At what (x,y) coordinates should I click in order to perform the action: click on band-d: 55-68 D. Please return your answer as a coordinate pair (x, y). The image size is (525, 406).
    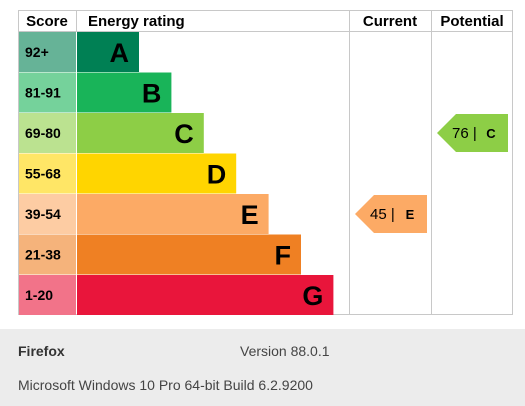
    Looking at the image, I should click on (127, 174).